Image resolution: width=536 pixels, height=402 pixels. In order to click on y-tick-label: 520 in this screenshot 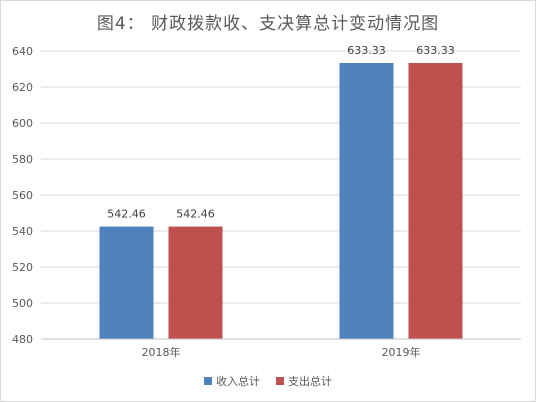, I will do `click(22, 267)`.